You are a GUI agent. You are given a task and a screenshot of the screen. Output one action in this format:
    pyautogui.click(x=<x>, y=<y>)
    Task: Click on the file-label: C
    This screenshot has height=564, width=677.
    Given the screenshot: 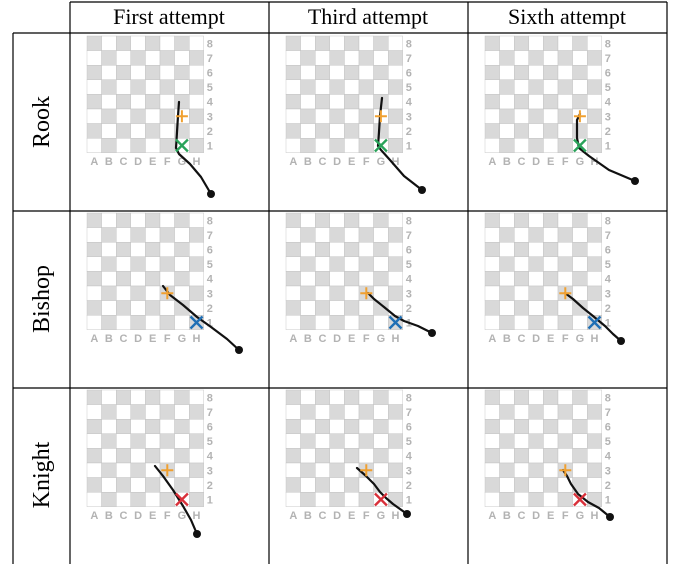 What is the action you would take?
    pyautogui.click(x=124, y=162)
    